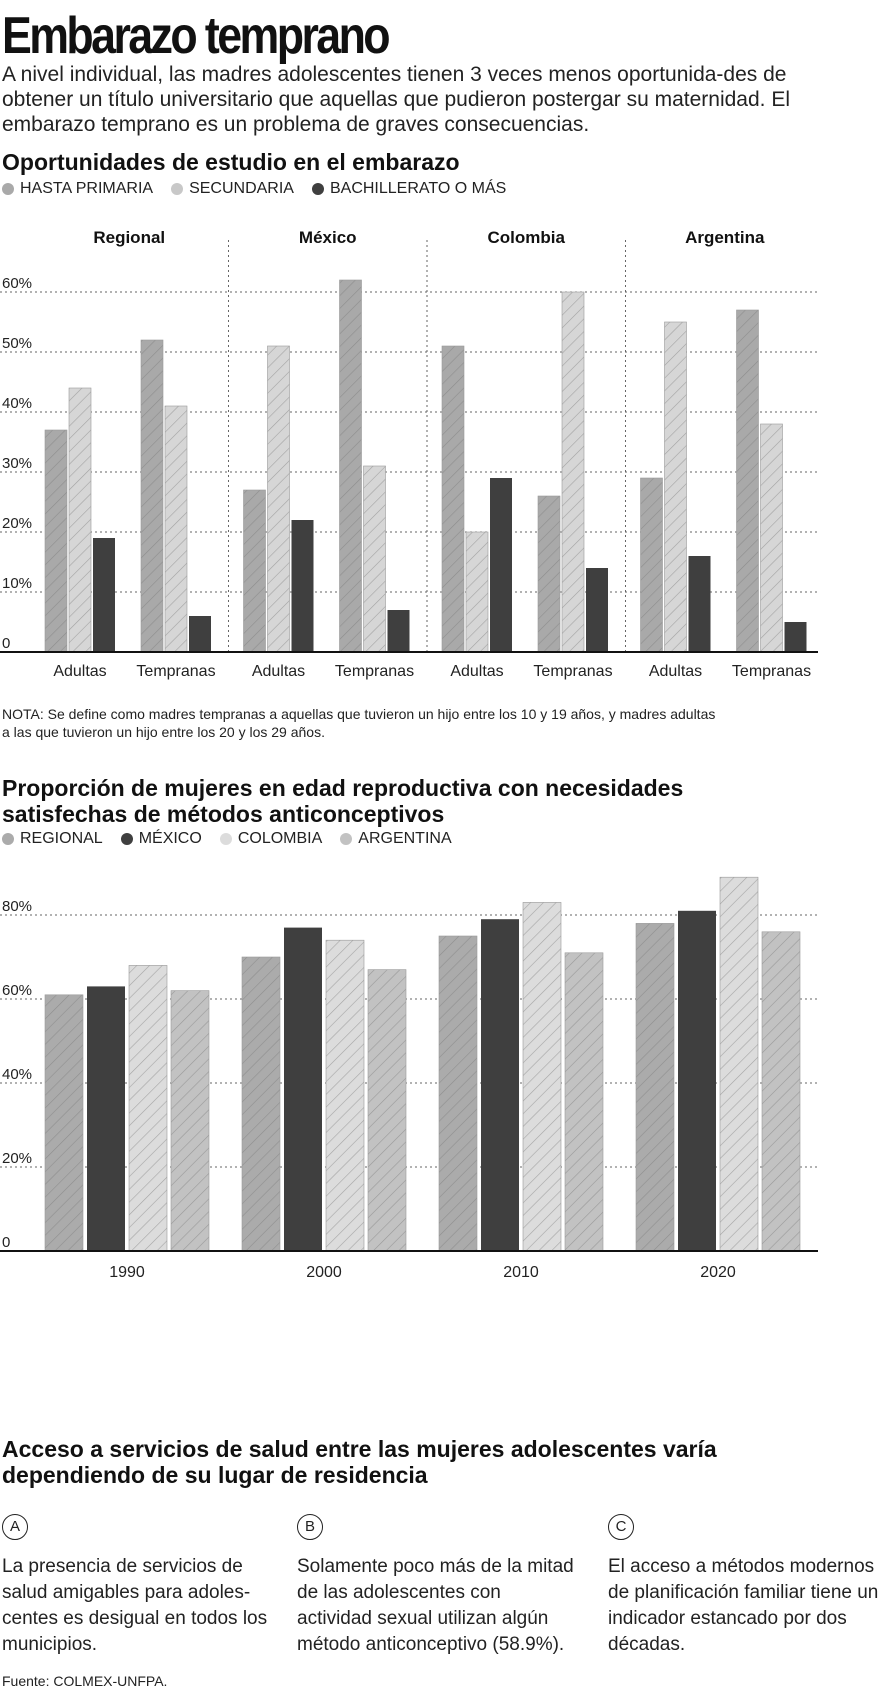  I want to click on legend-swatch-secundaria, so click(177, 189).